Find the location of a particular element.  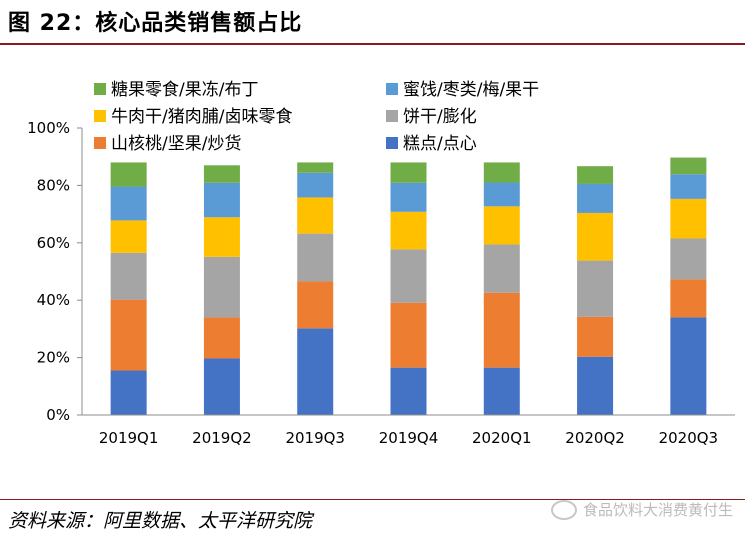

legend-label: 牛肉干/猪肉脯/卤味零食 is located at coordinates (201, 117).